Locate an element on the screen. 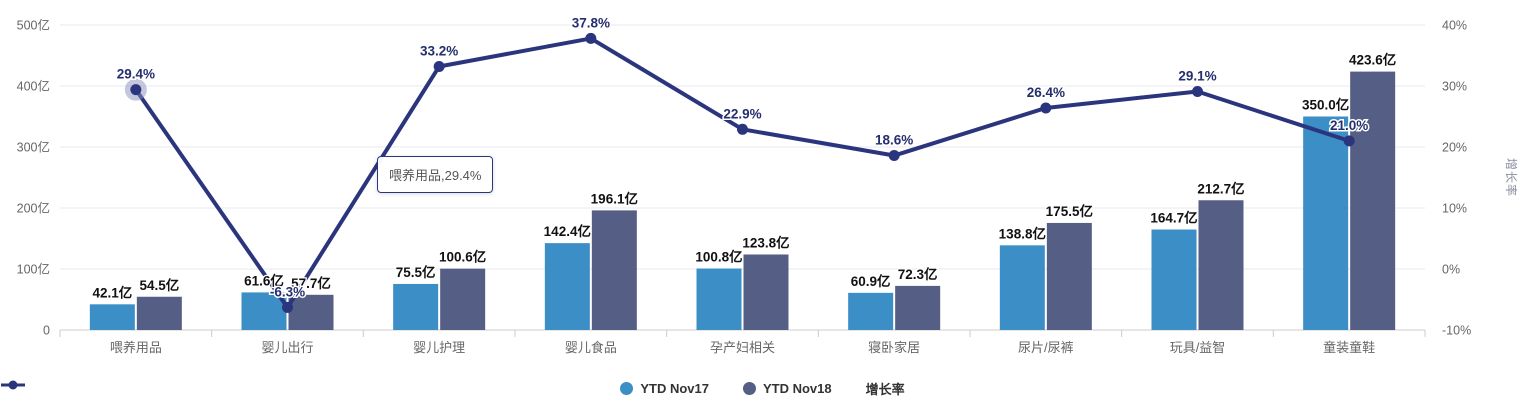 This screenshot has width=1525, height=405. left-axis-tick-label: 0 is located at coordinates (46, 331).